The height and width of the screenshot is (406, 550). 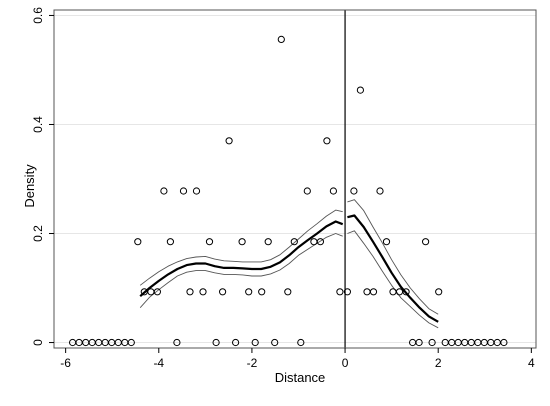 I want to click on ci-left-upper-line, so click(x=241, y=247).